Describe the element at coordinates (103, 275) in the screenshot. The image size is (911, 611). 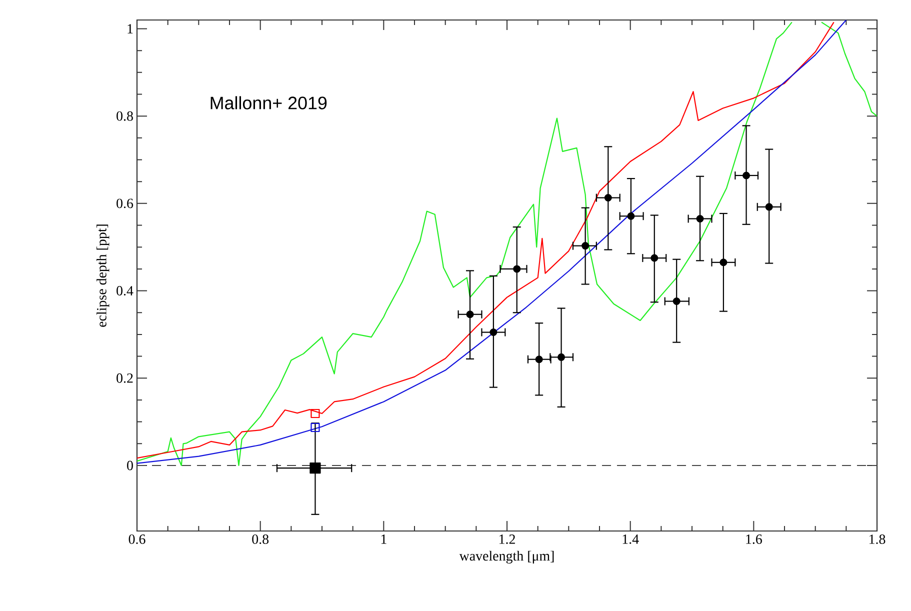
I see `y-axis-title: eclipse depth [ppt]` at that location.